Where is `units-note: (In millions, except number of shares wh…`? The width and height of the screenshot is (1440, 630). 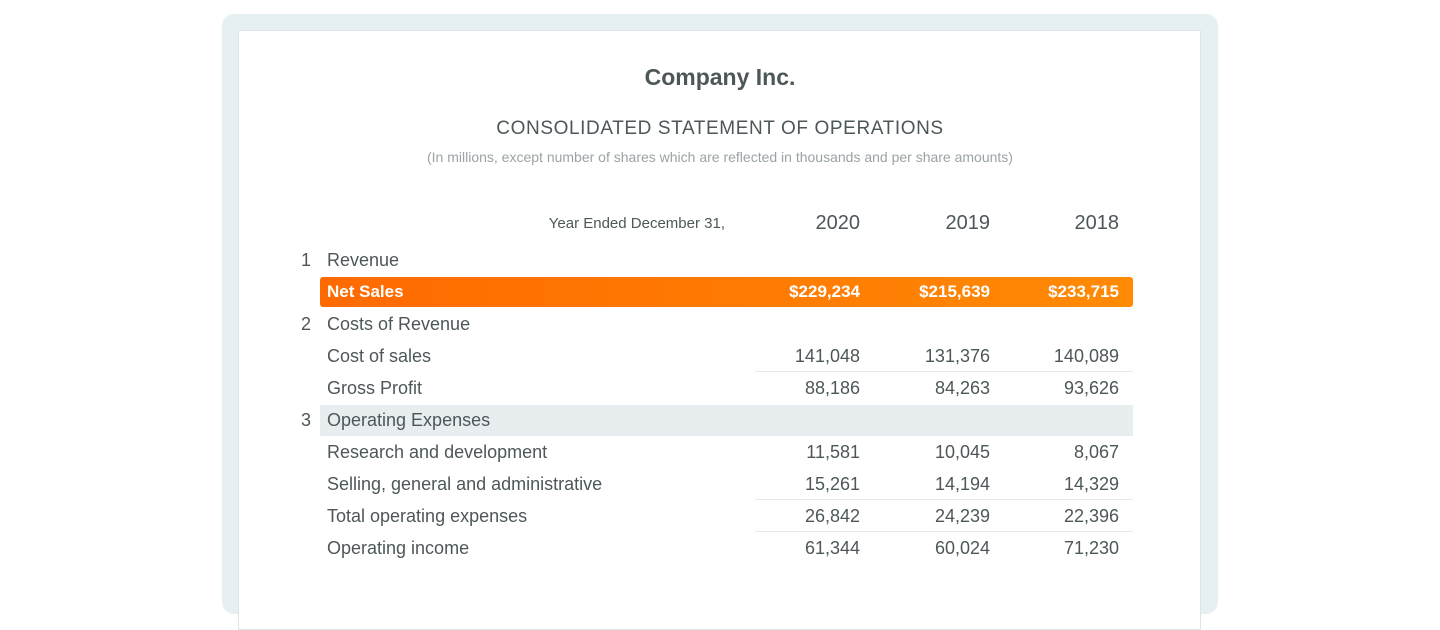
units-note: (In millions, except number of shares wh… is located at coordinates (720, 157).